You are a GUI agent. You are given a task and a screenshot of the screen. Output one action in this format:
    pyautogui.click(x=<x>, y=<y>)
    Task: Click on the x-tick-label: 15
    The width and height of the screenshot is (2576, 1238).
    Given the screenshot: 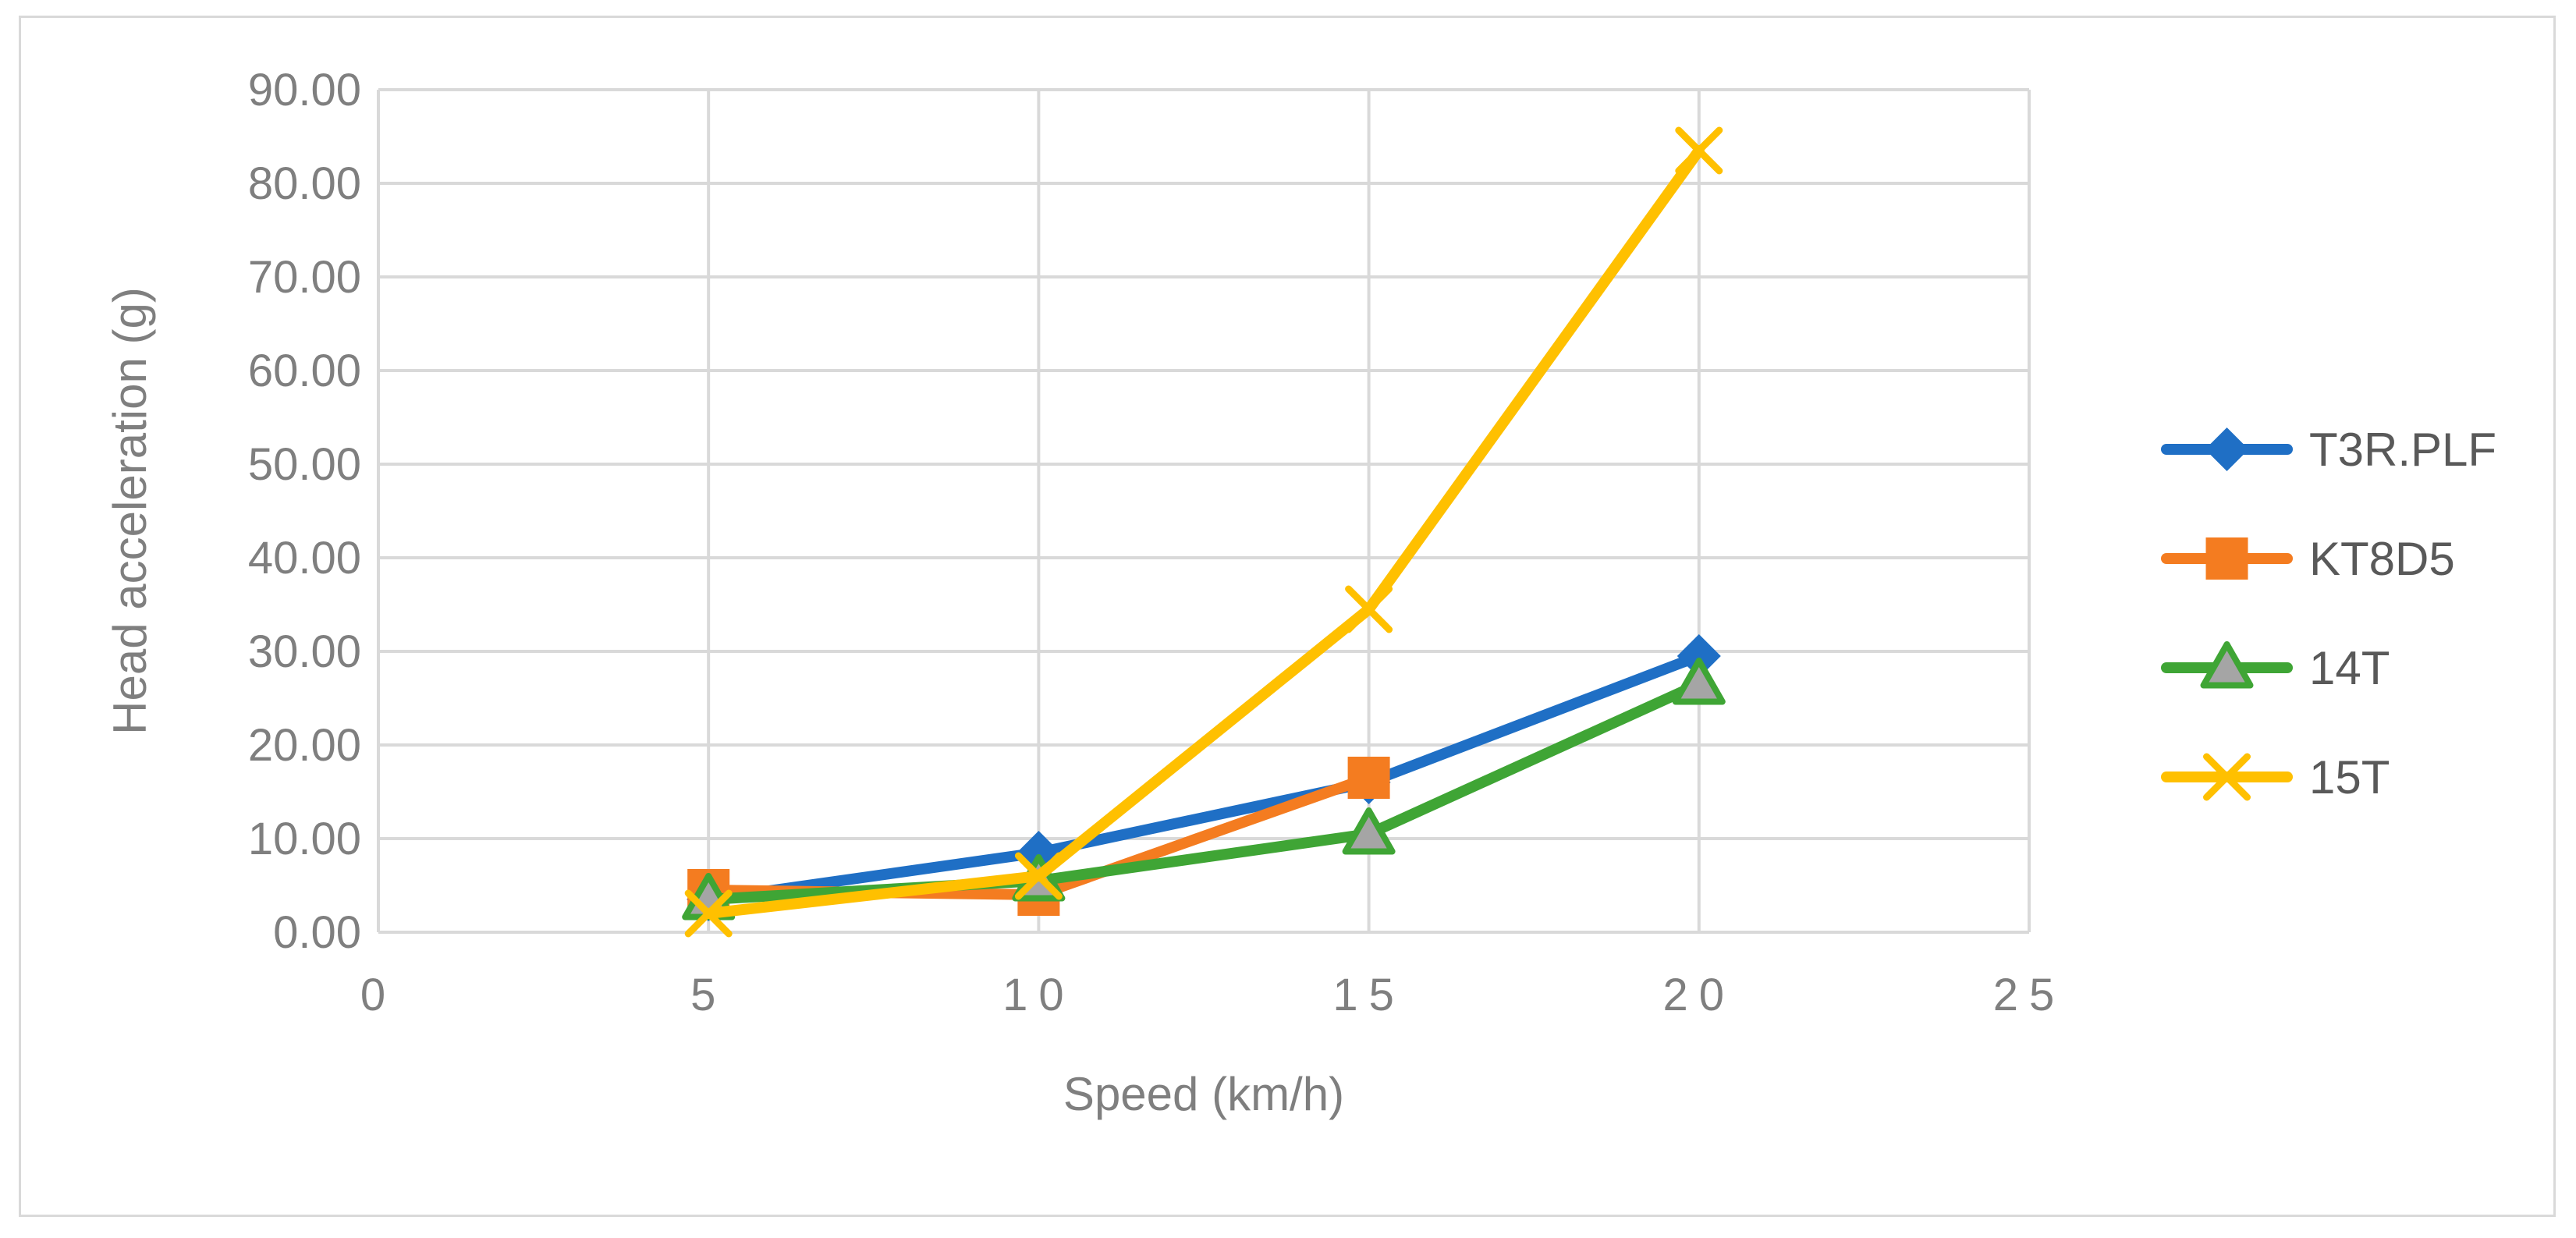 What is the action you would take?
    pyautogui.click(x=1368, y=995)
    